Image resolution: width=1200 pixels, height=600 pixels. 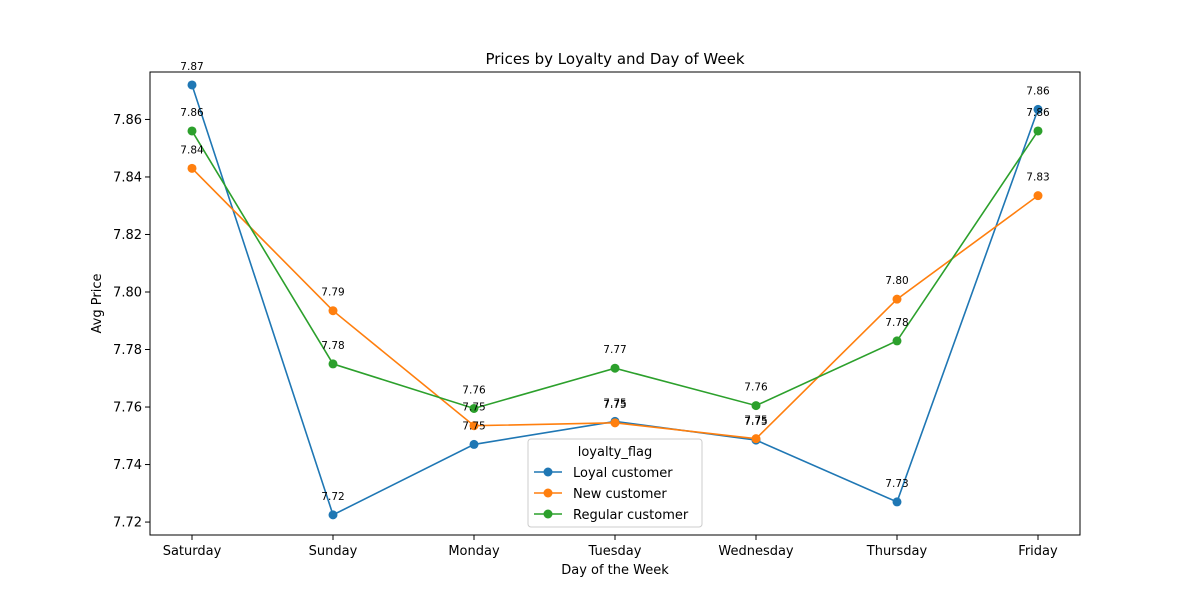 I want to click on x-tick-label: Friday, so click(x=1038, y=551).